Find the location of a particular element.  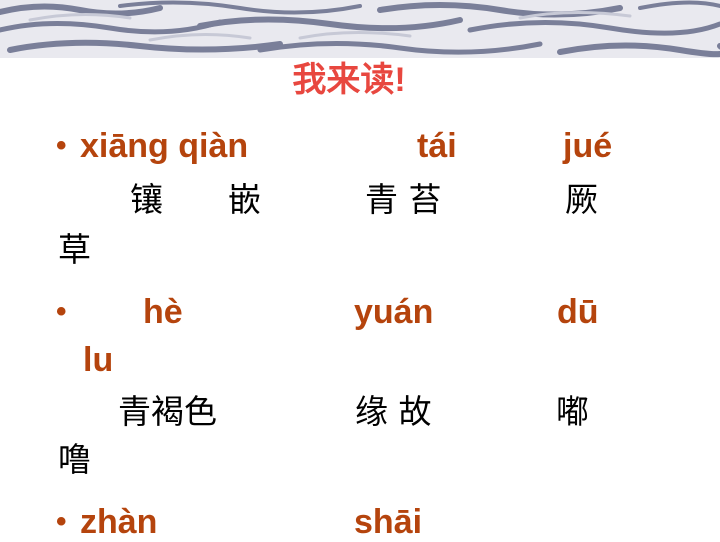

pinyin-tai: tái is located at coordinates (437, 146).